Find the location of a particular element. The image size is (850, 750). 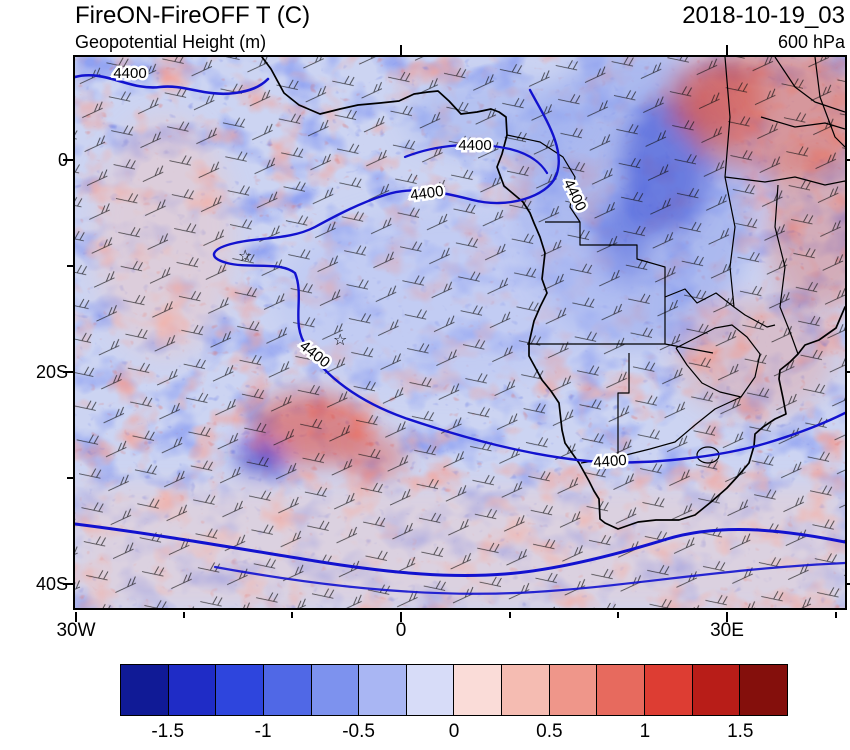

colorbar-labels: -1.5 -1 -0.5 0 0.5 1 1.5 is located at coordinates (454, 734).